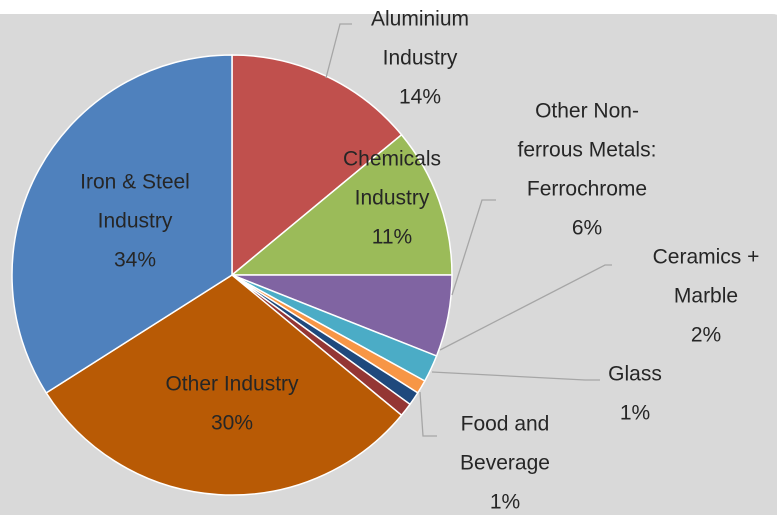 The height and width of the screenshot is (515, 777). What do you see at coordinates (706, 296) in the screenshot?
I see `category-label: Marble` at bounding box center [706, 296].